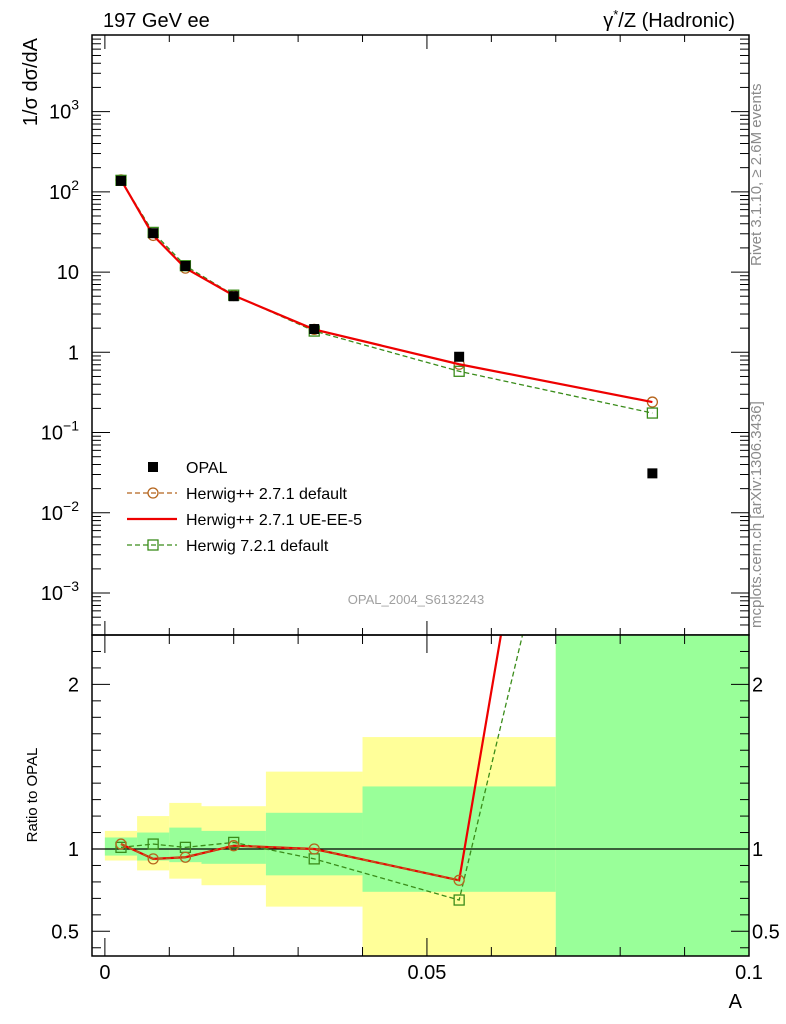 The width and height of the screenshot is (786, 1024). I want to click on main-y-tick-label: 10⁻³, so click(60, 591).